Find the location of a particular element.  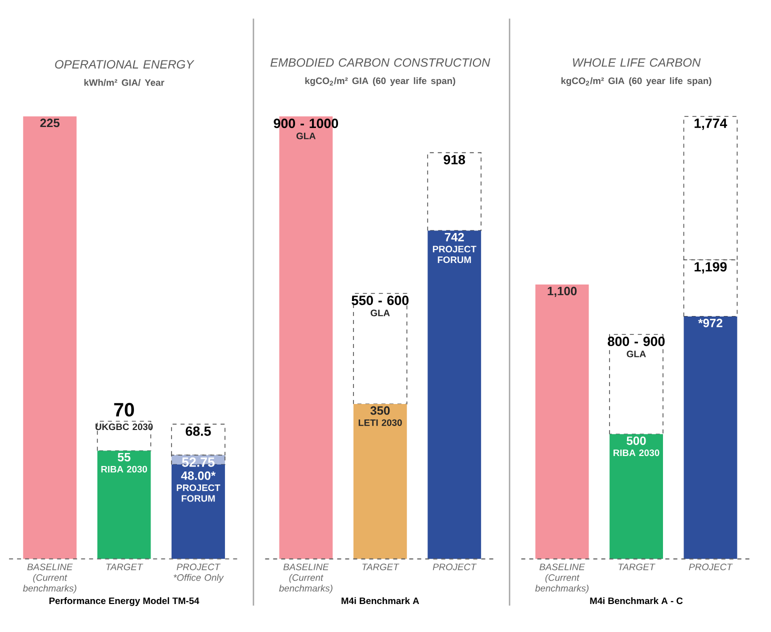

chart-title: OPERATIONAL ENERGY is located at coordinates (124, 64).